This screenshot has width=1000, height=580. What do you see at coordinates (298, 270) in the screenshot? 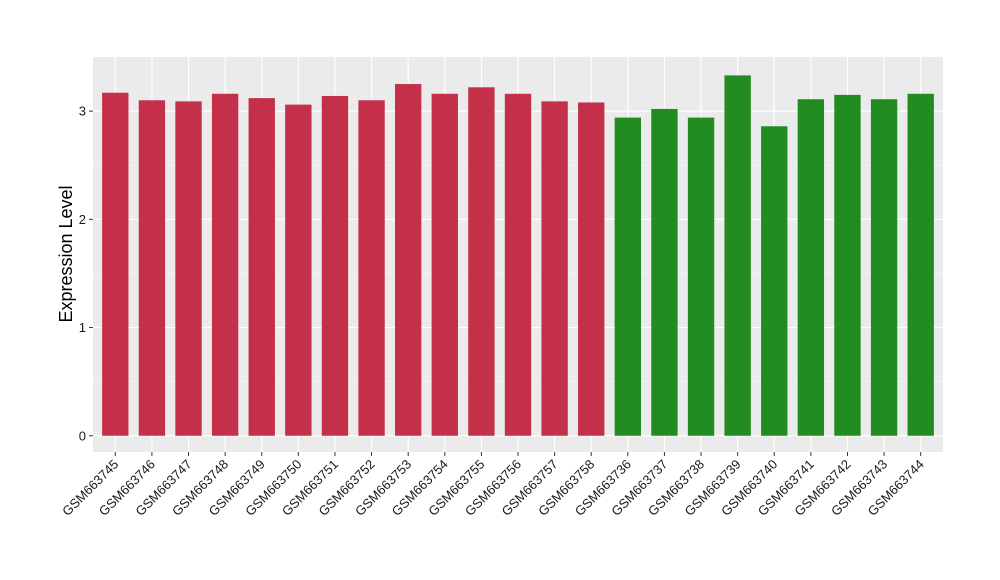
I see `bar-GSM663750` at bounding box center [298, 270].